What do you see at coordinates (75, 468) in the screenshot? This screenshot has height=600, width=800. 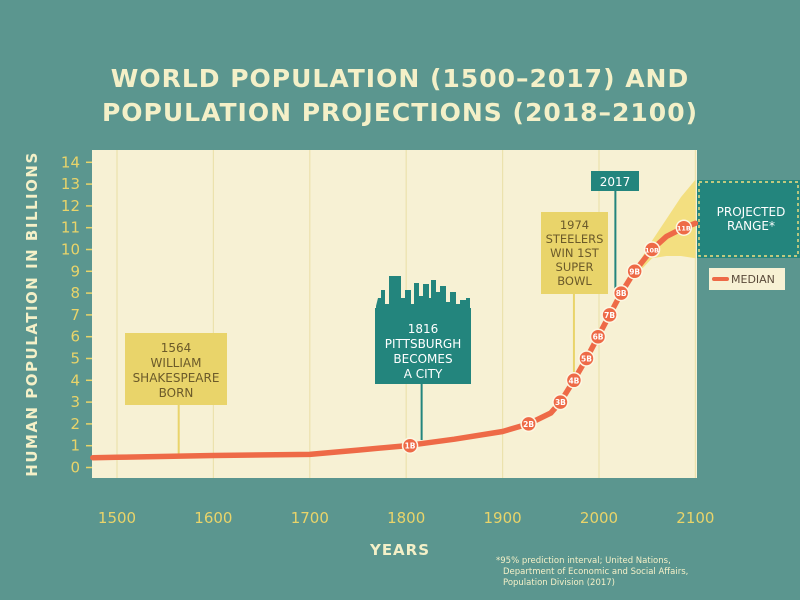 I see `y-tick-label: 0` at bounding box center [75, 468].